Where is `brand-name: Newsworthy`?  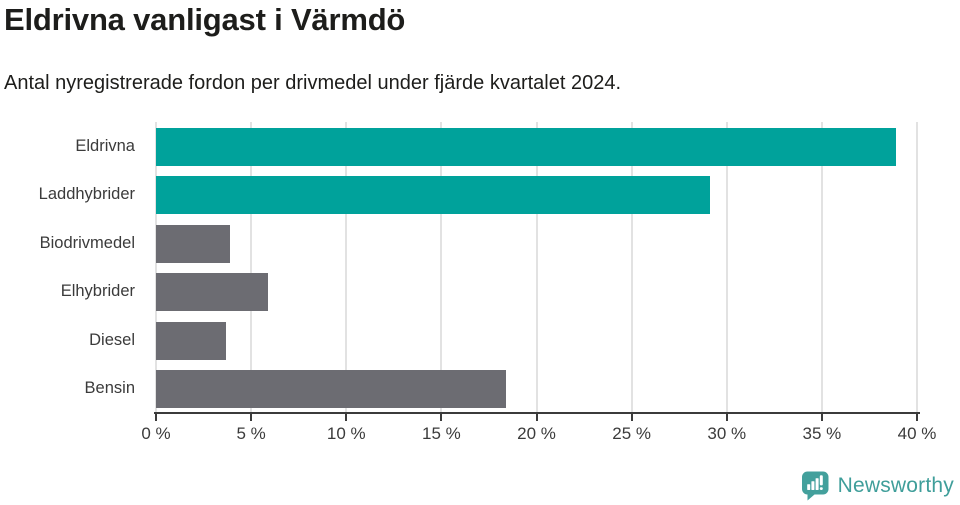 brand-name: Newsworthy is located at coordinates (895, 485).